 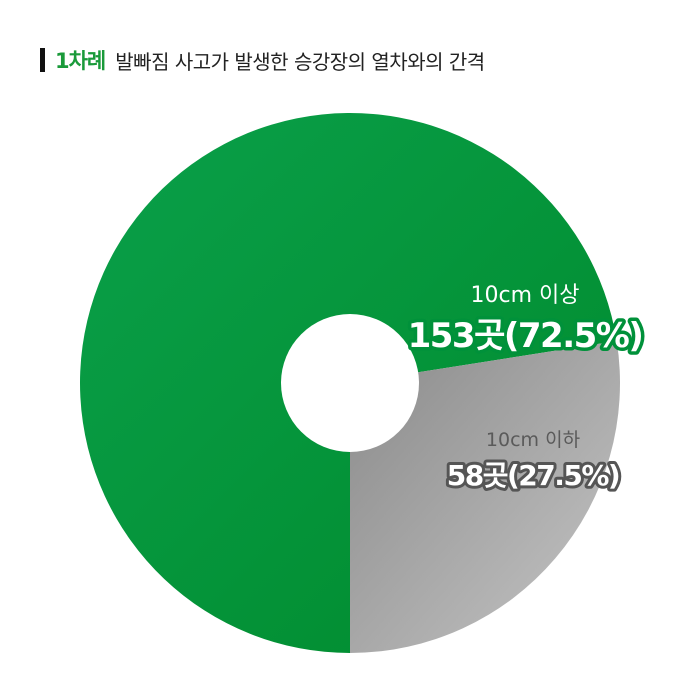 I want to click on title-tag: 1차례, so click(x=80, y=61).